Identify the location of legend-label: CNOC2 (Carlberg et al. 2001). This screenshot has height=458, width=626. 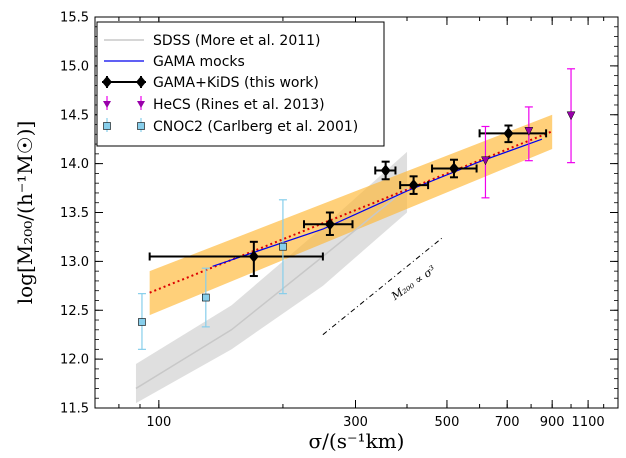
(255, 127).